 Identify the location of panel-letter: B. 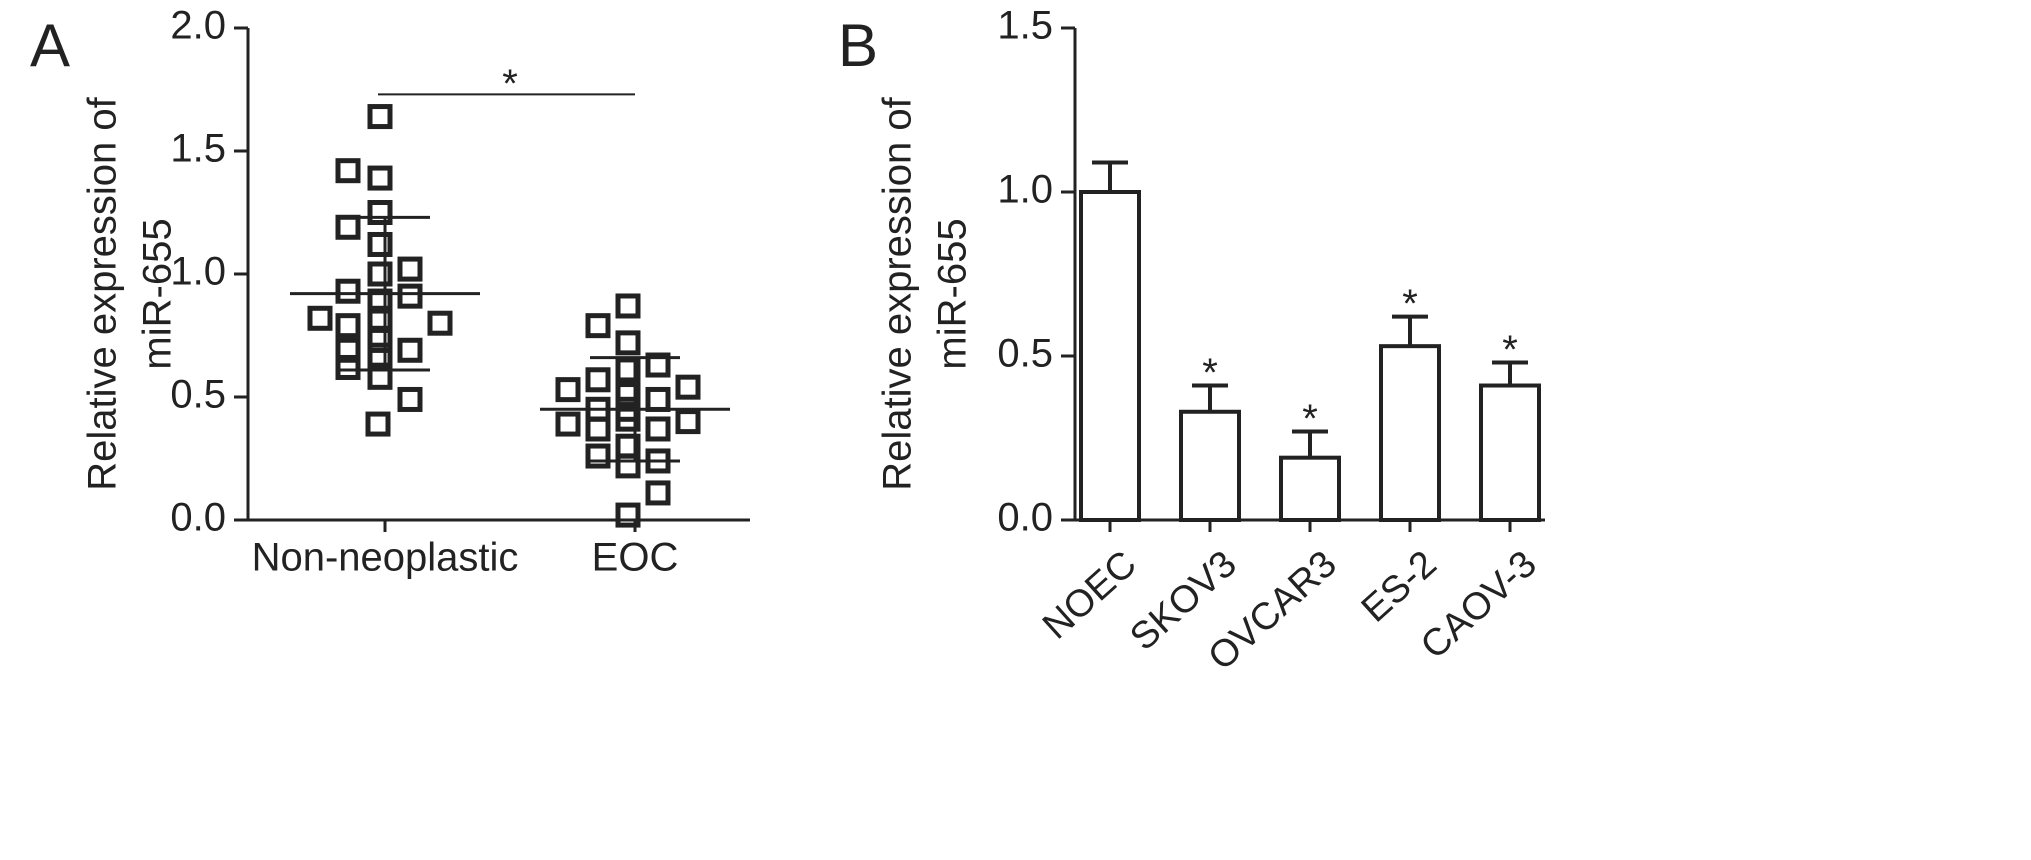
(858, 45).